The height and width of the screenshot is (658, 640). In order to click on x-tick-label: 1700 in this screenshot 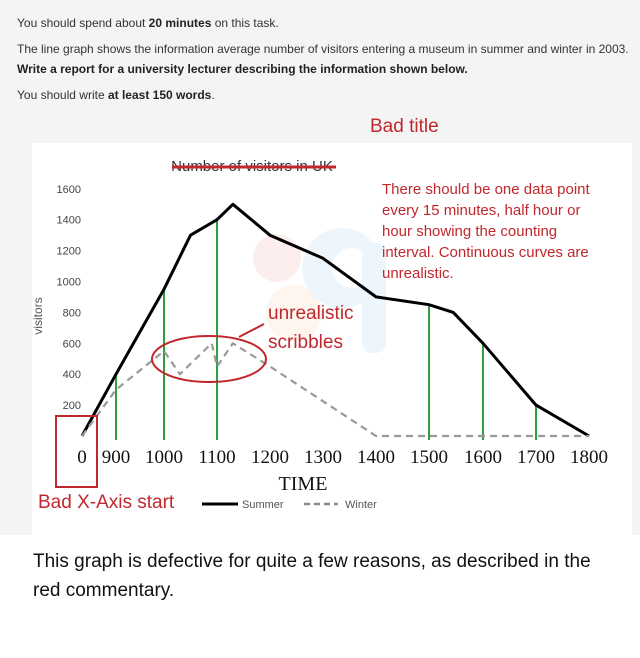, I will do `click(536, 457)`.